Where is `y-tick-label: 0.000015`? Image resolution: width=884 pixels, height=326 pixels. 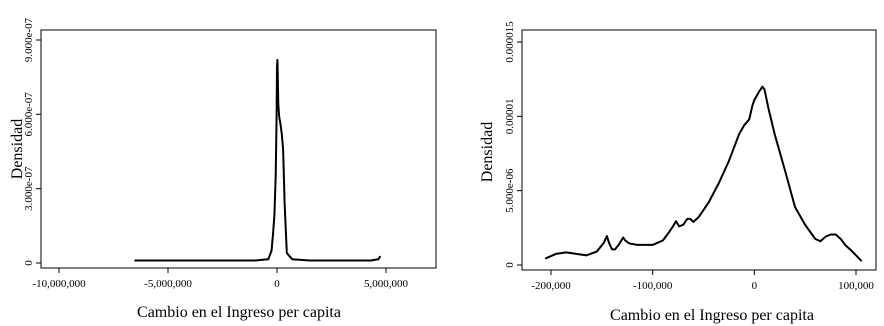 y-tick-label: 0.000015 is located at coordinates (510, 42).